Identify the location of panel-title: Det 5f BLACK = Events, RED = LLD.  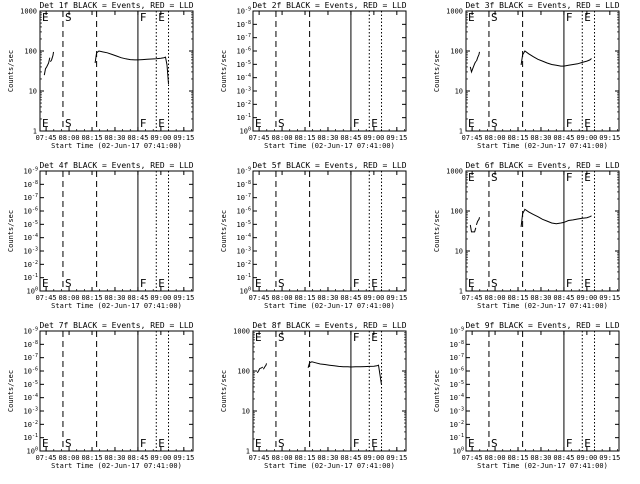
(329, 165).